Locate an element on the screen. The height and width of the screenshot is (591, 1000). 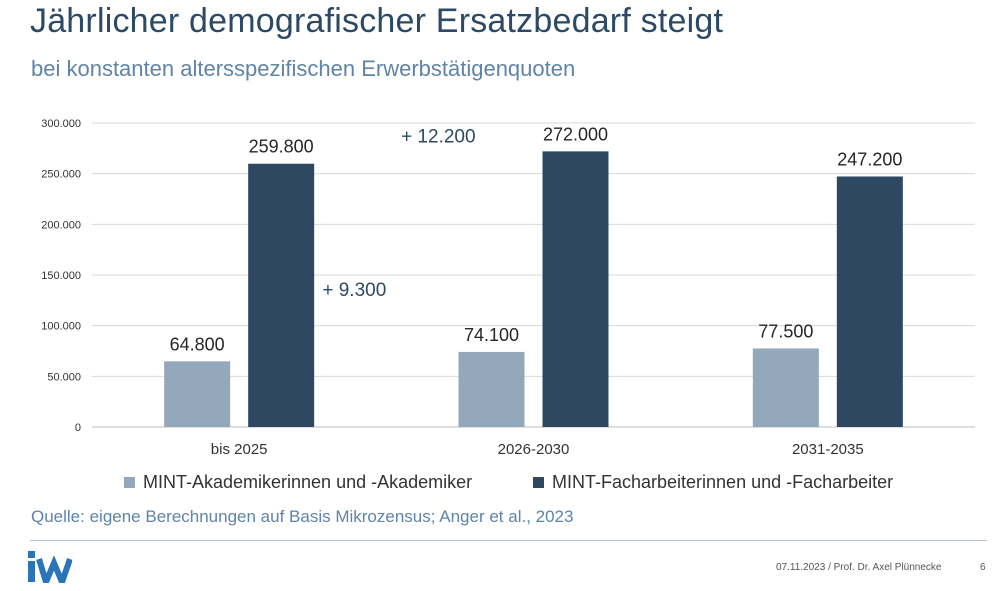
data-label: 77.500 is located at coordinates (785, 331).